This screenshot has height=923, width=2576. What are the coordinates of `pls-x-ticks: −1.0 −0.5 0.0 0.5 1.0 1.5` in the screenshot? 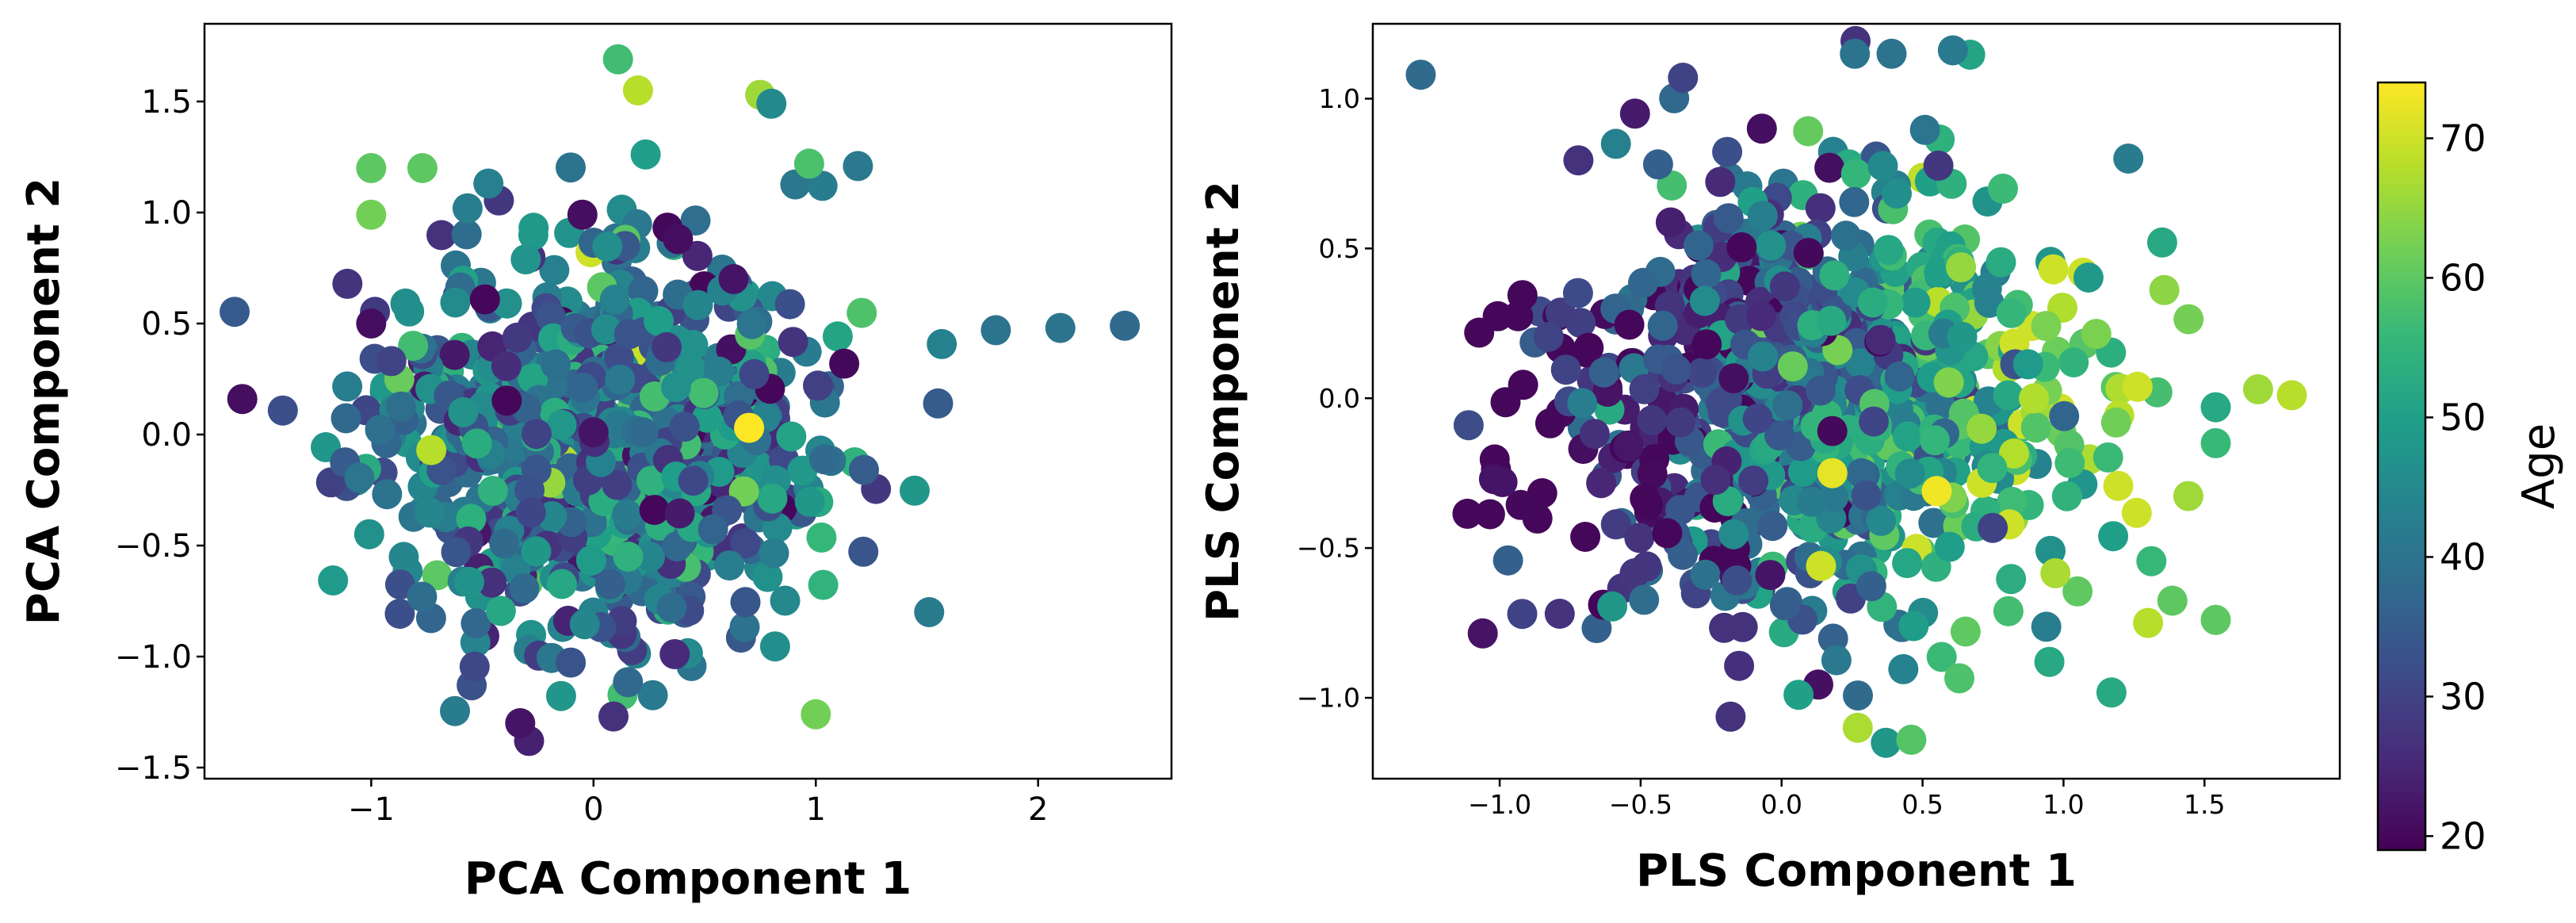 It's located at (1847, 799).